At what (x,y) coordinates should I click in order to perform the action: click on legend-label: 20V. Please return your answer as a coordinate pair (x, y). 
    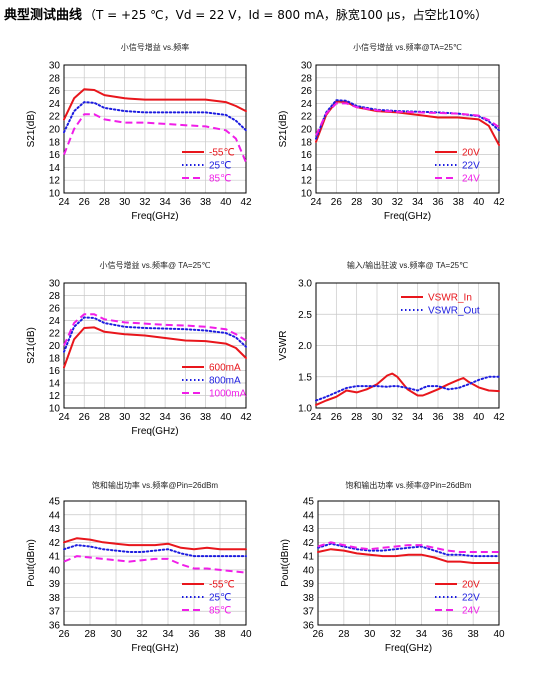
    Looking at the image, I should click on (471, 585).